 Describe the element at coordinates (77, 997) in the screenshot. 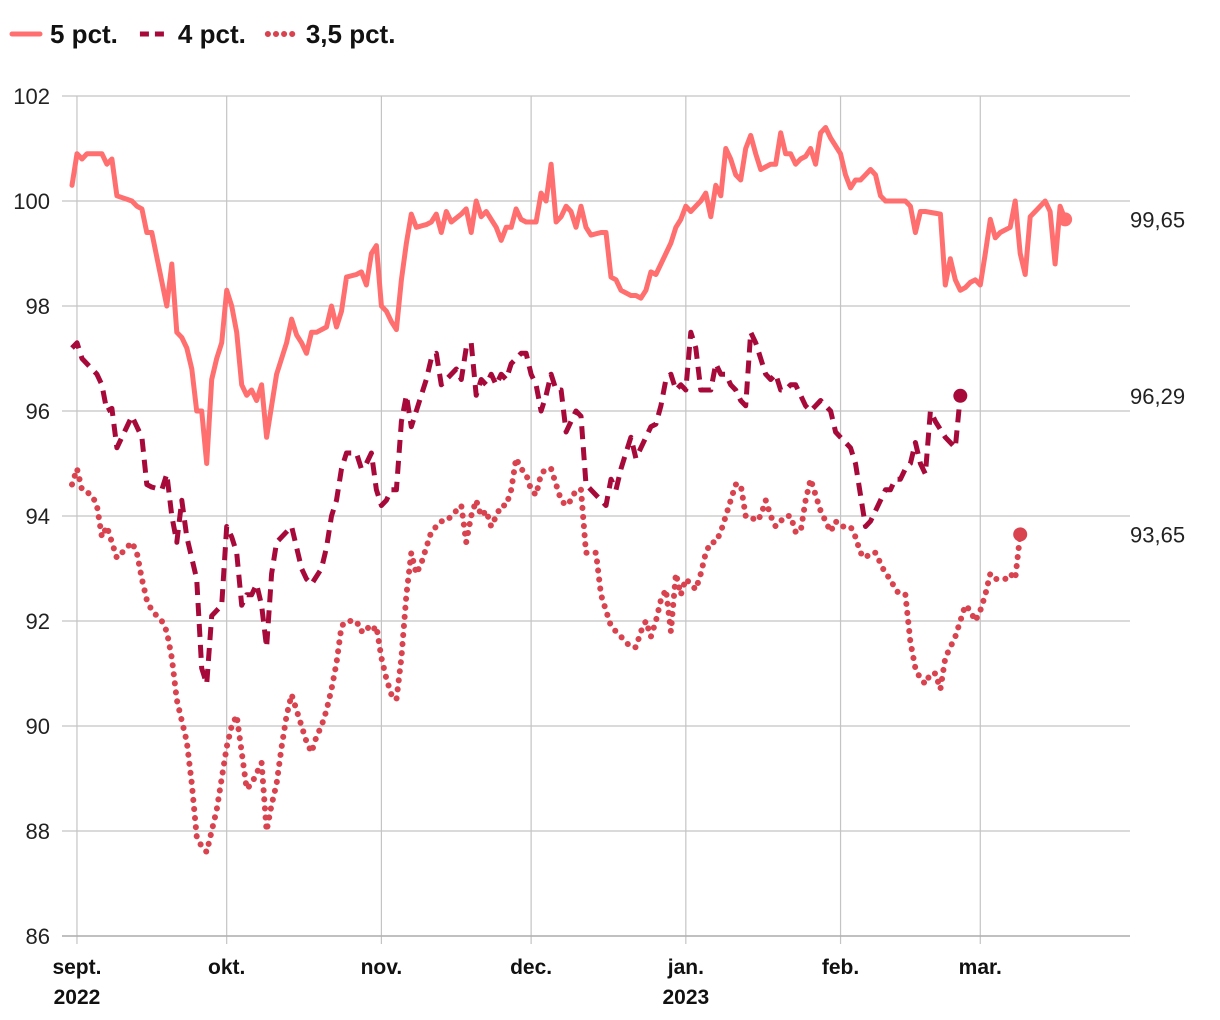

I see `x-tick-year-label: 2022` at that location.